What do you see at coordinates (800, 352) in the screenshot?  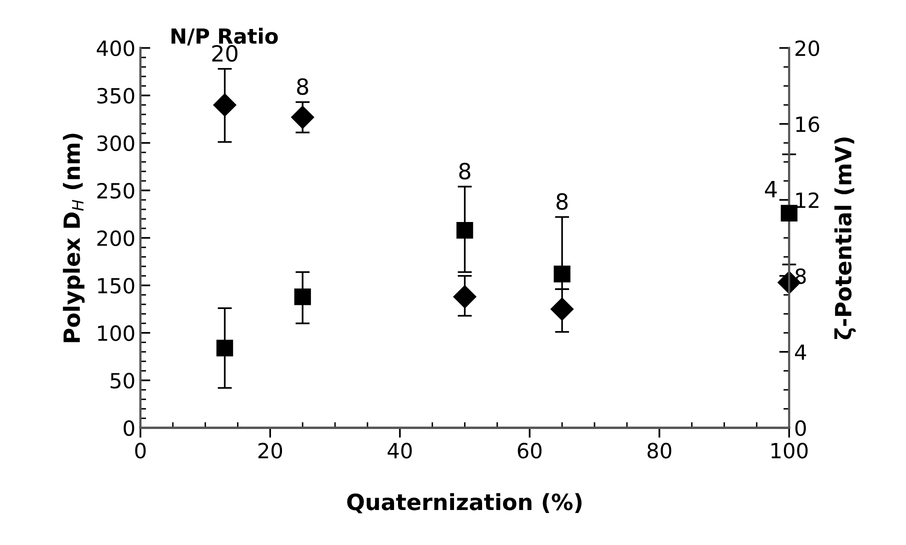 I see `y2-tick-label: 4` at bounding box center [800, 352].